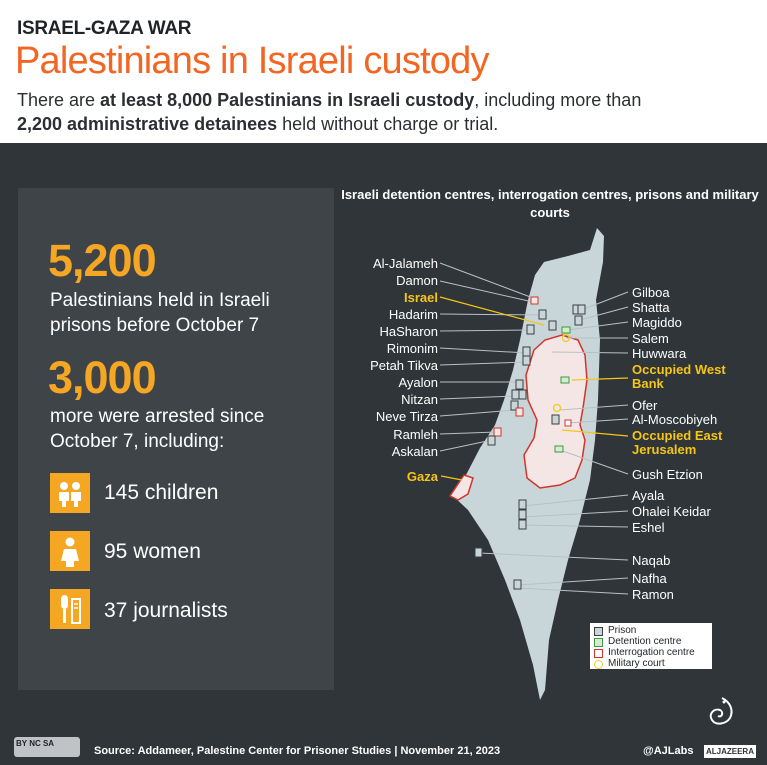 The height and width of the screenshot is (765, 767). I want to click on aljazeera-logo-icon, so click(721, 711).